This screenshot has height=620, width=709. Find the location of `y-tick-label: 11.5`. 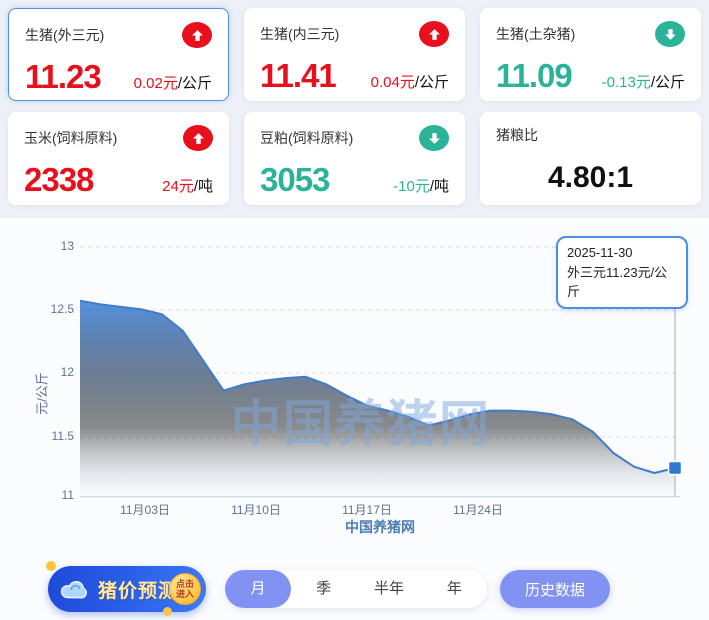

y-tick-label: 11.5 is located at coordinates (62, 436).